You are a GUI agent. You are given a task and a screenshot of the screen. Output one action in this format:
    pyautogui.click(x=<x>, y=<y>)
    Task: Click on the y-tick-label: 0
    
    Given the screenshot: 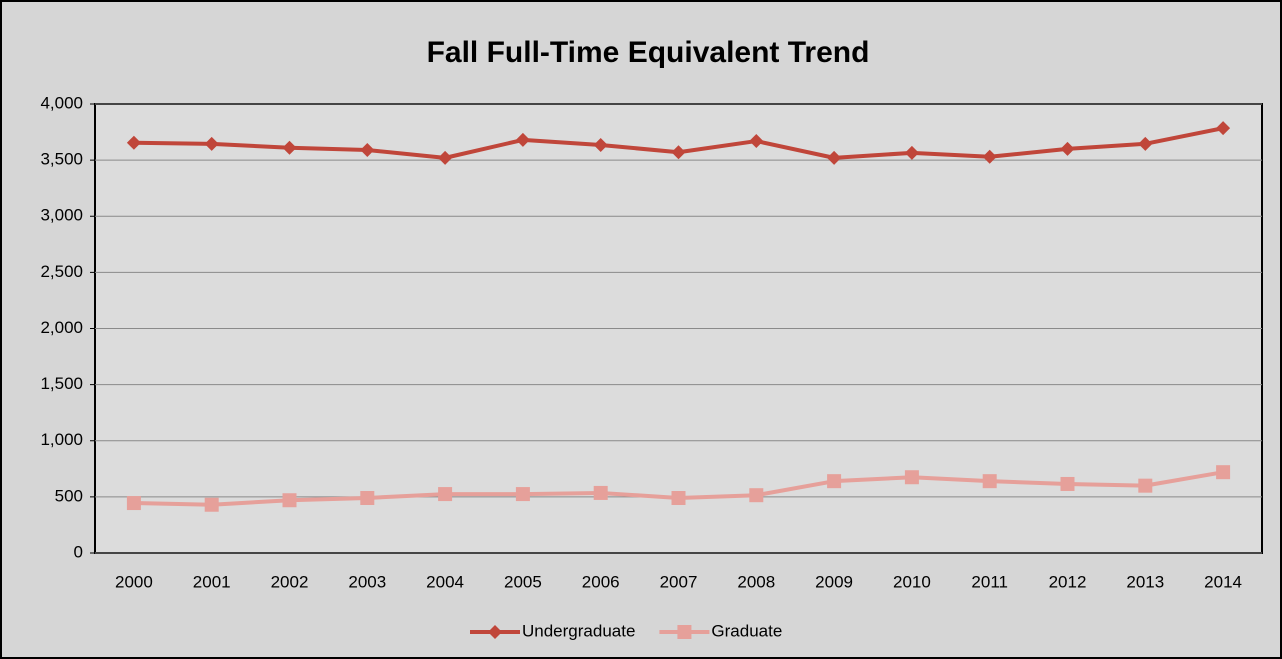 What is the action you would take?
    pyautogui.click(x=78, y=551)
    